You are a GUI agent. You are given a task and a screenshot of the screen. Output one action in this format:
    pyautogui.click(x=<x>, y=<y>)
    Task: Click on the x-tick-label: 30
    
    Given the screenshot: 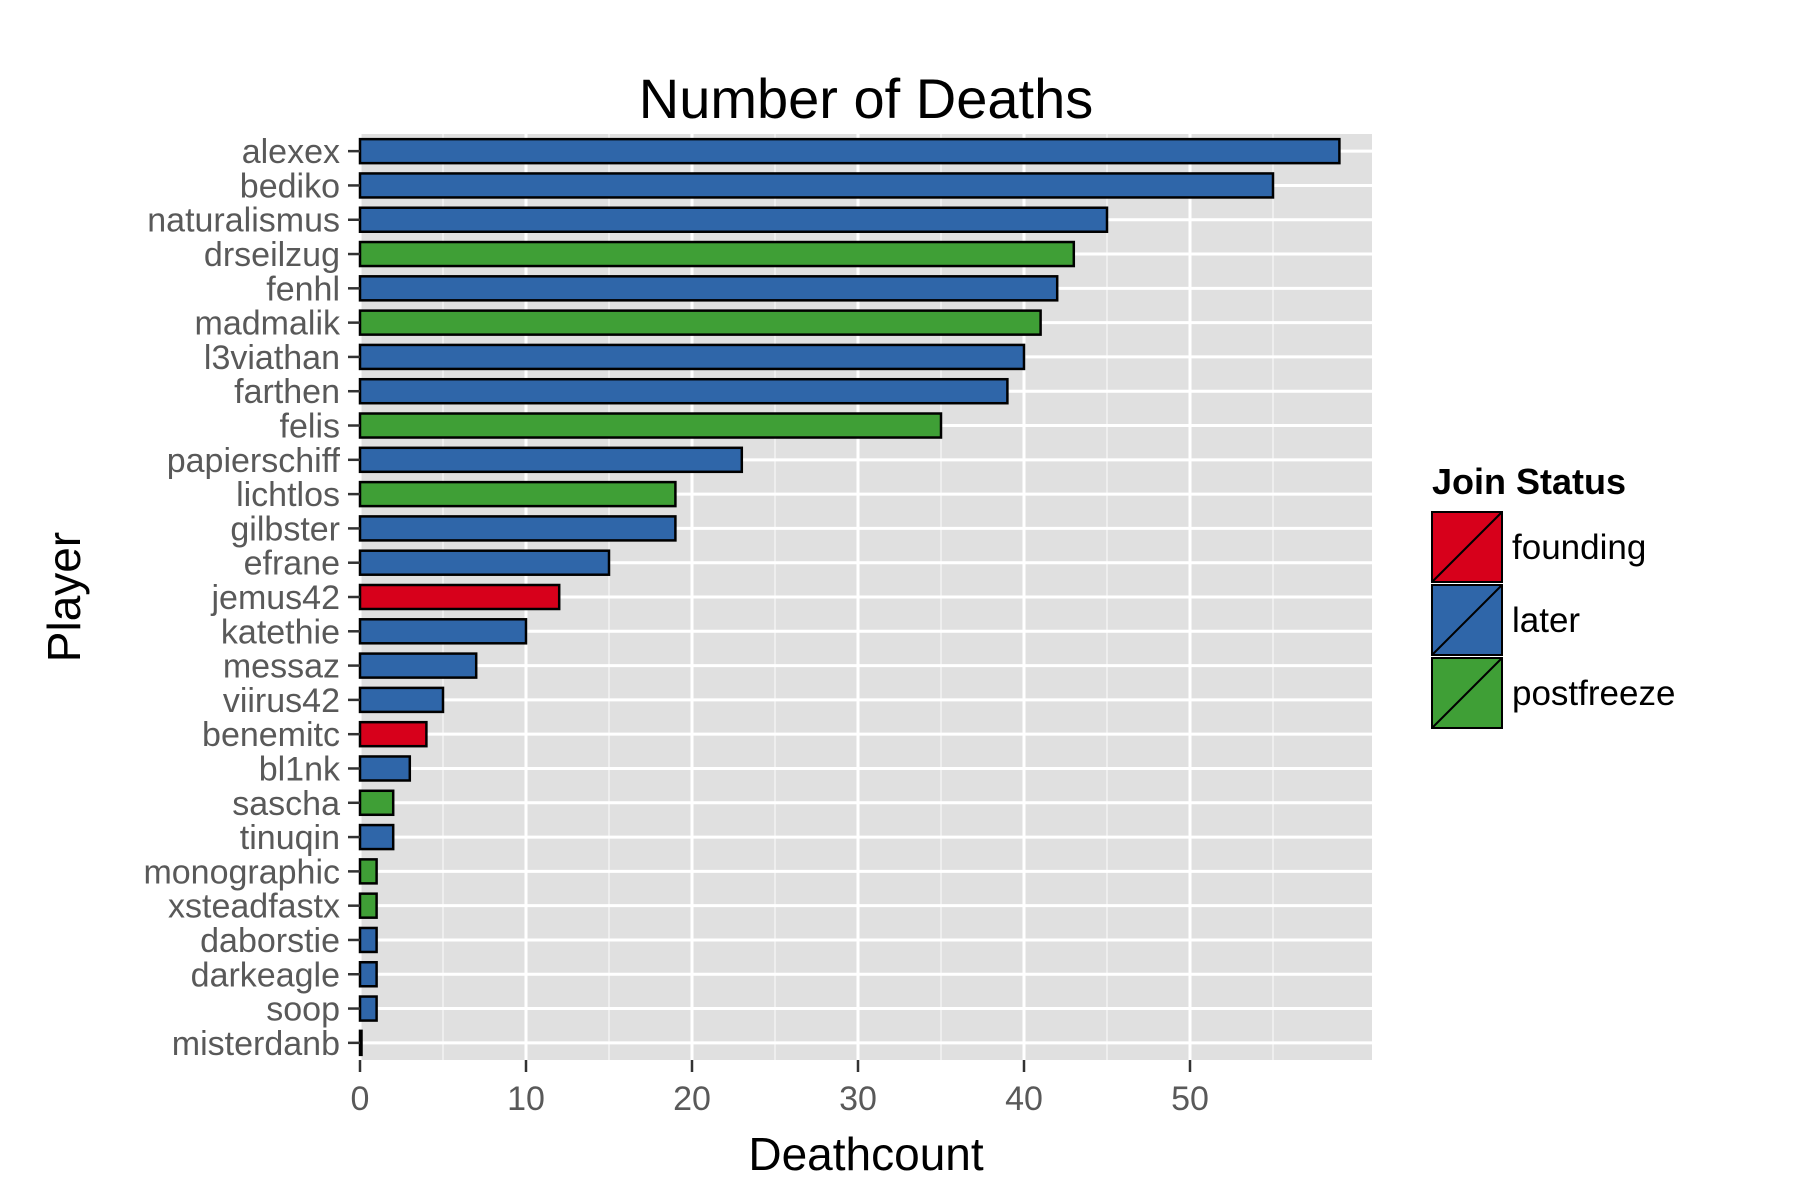 What is the action you would take?
    pyautogui.click(x=858, y=1099)
    